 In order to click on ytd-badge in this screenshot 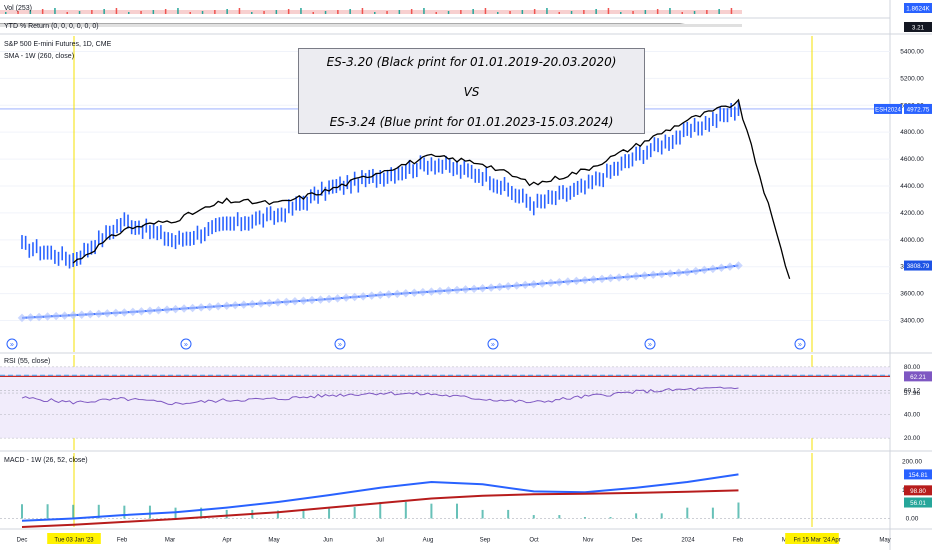, I will do `click(918, 27)`.